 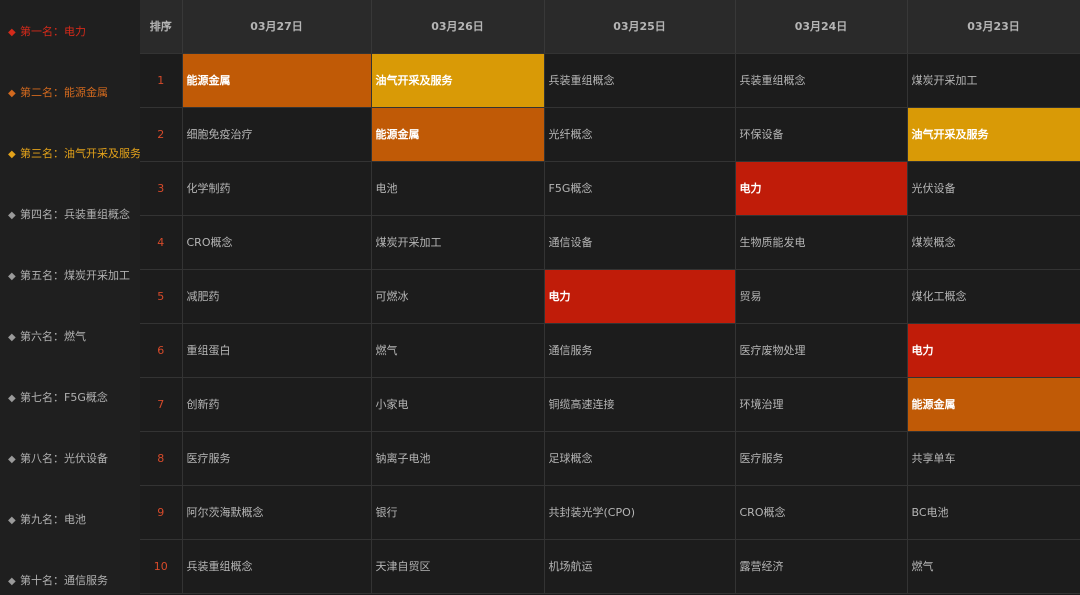 What do you see at coordinates (161, 134) in the screenshot?
I see `rank-number: 2` at bounding box center [161, 134].